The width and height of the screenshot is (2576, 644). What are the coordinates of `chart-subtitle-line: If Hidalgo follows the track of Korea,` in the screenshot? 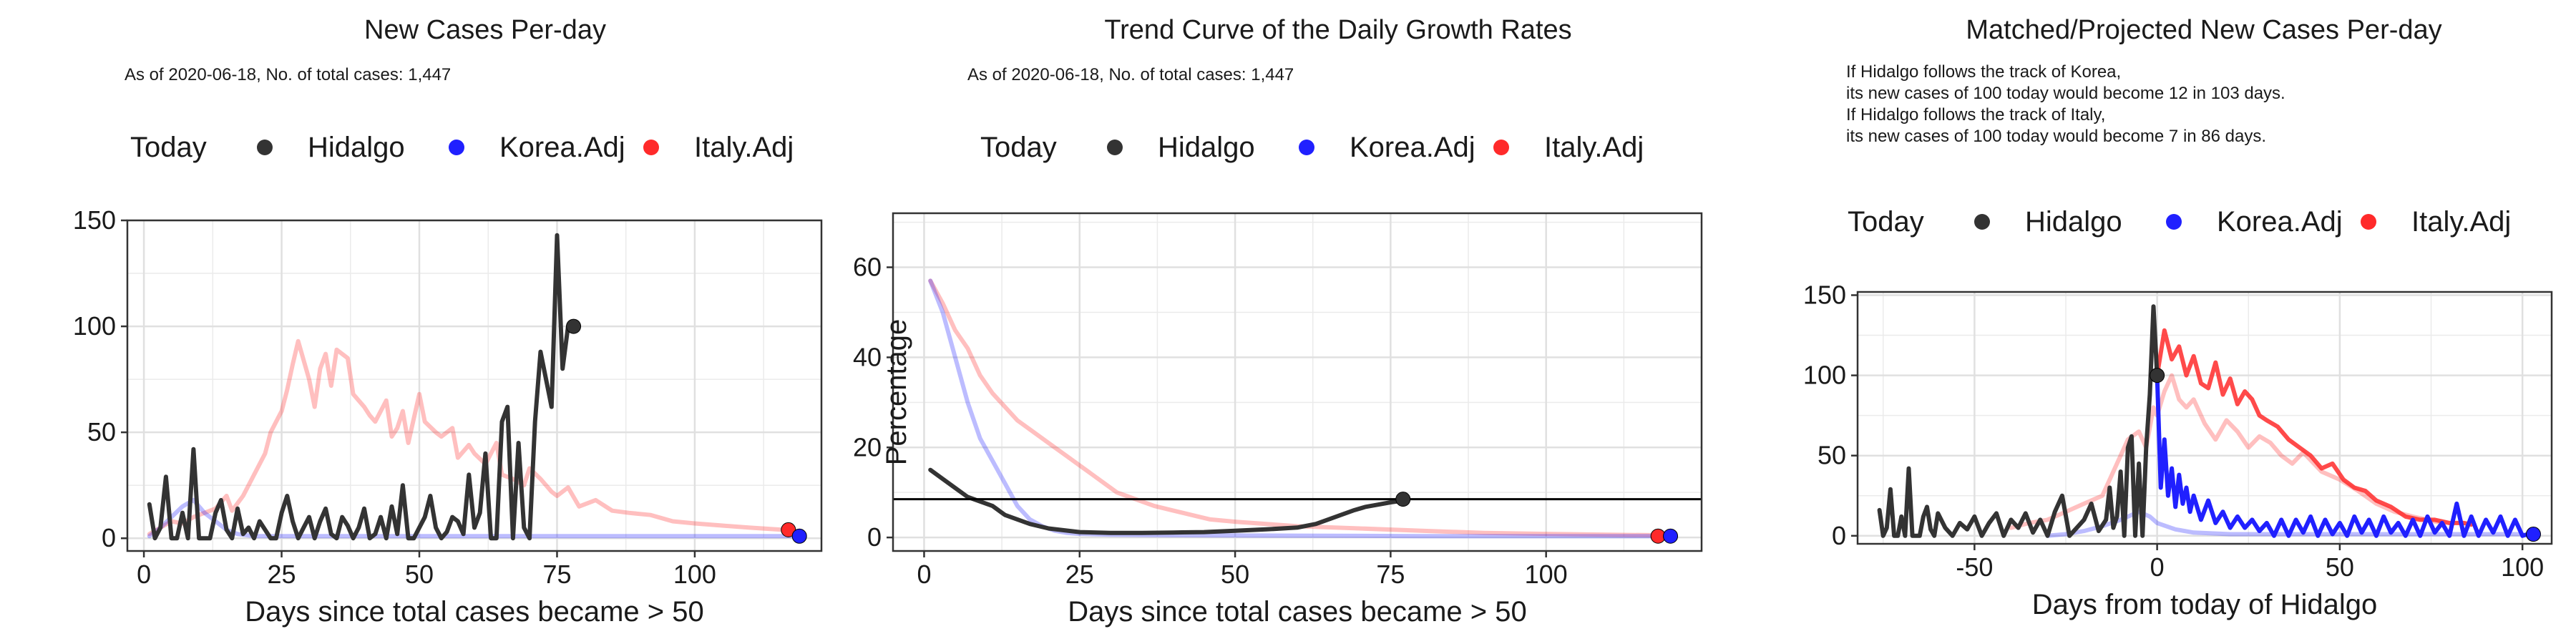 It's located at (1983, 72).